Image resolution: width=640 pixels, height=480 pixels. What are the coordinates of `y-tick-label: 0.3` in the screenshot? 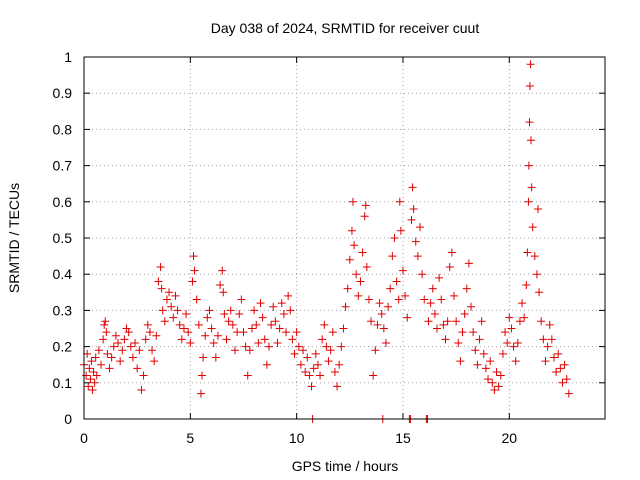 It's located at (63, 310).